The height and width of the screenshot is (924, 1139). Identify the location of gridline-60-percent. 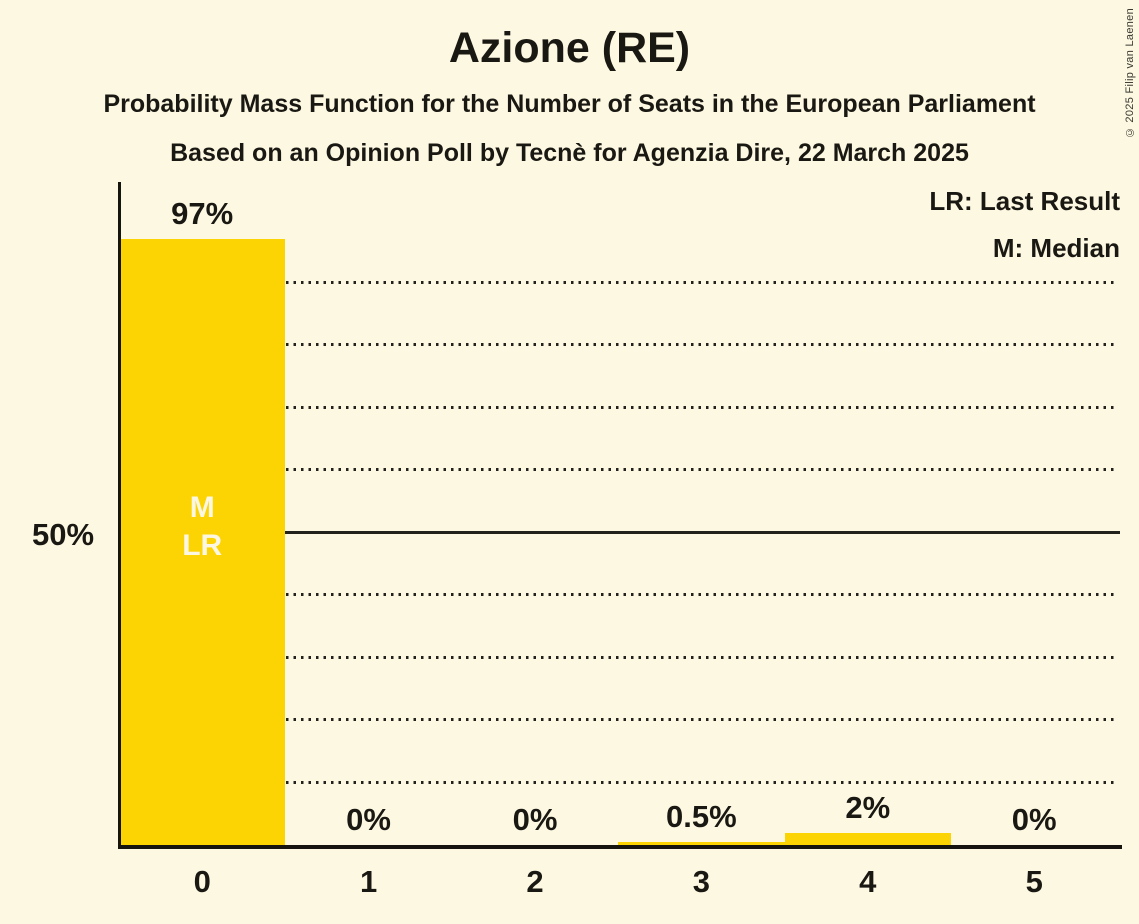
(619, 469).